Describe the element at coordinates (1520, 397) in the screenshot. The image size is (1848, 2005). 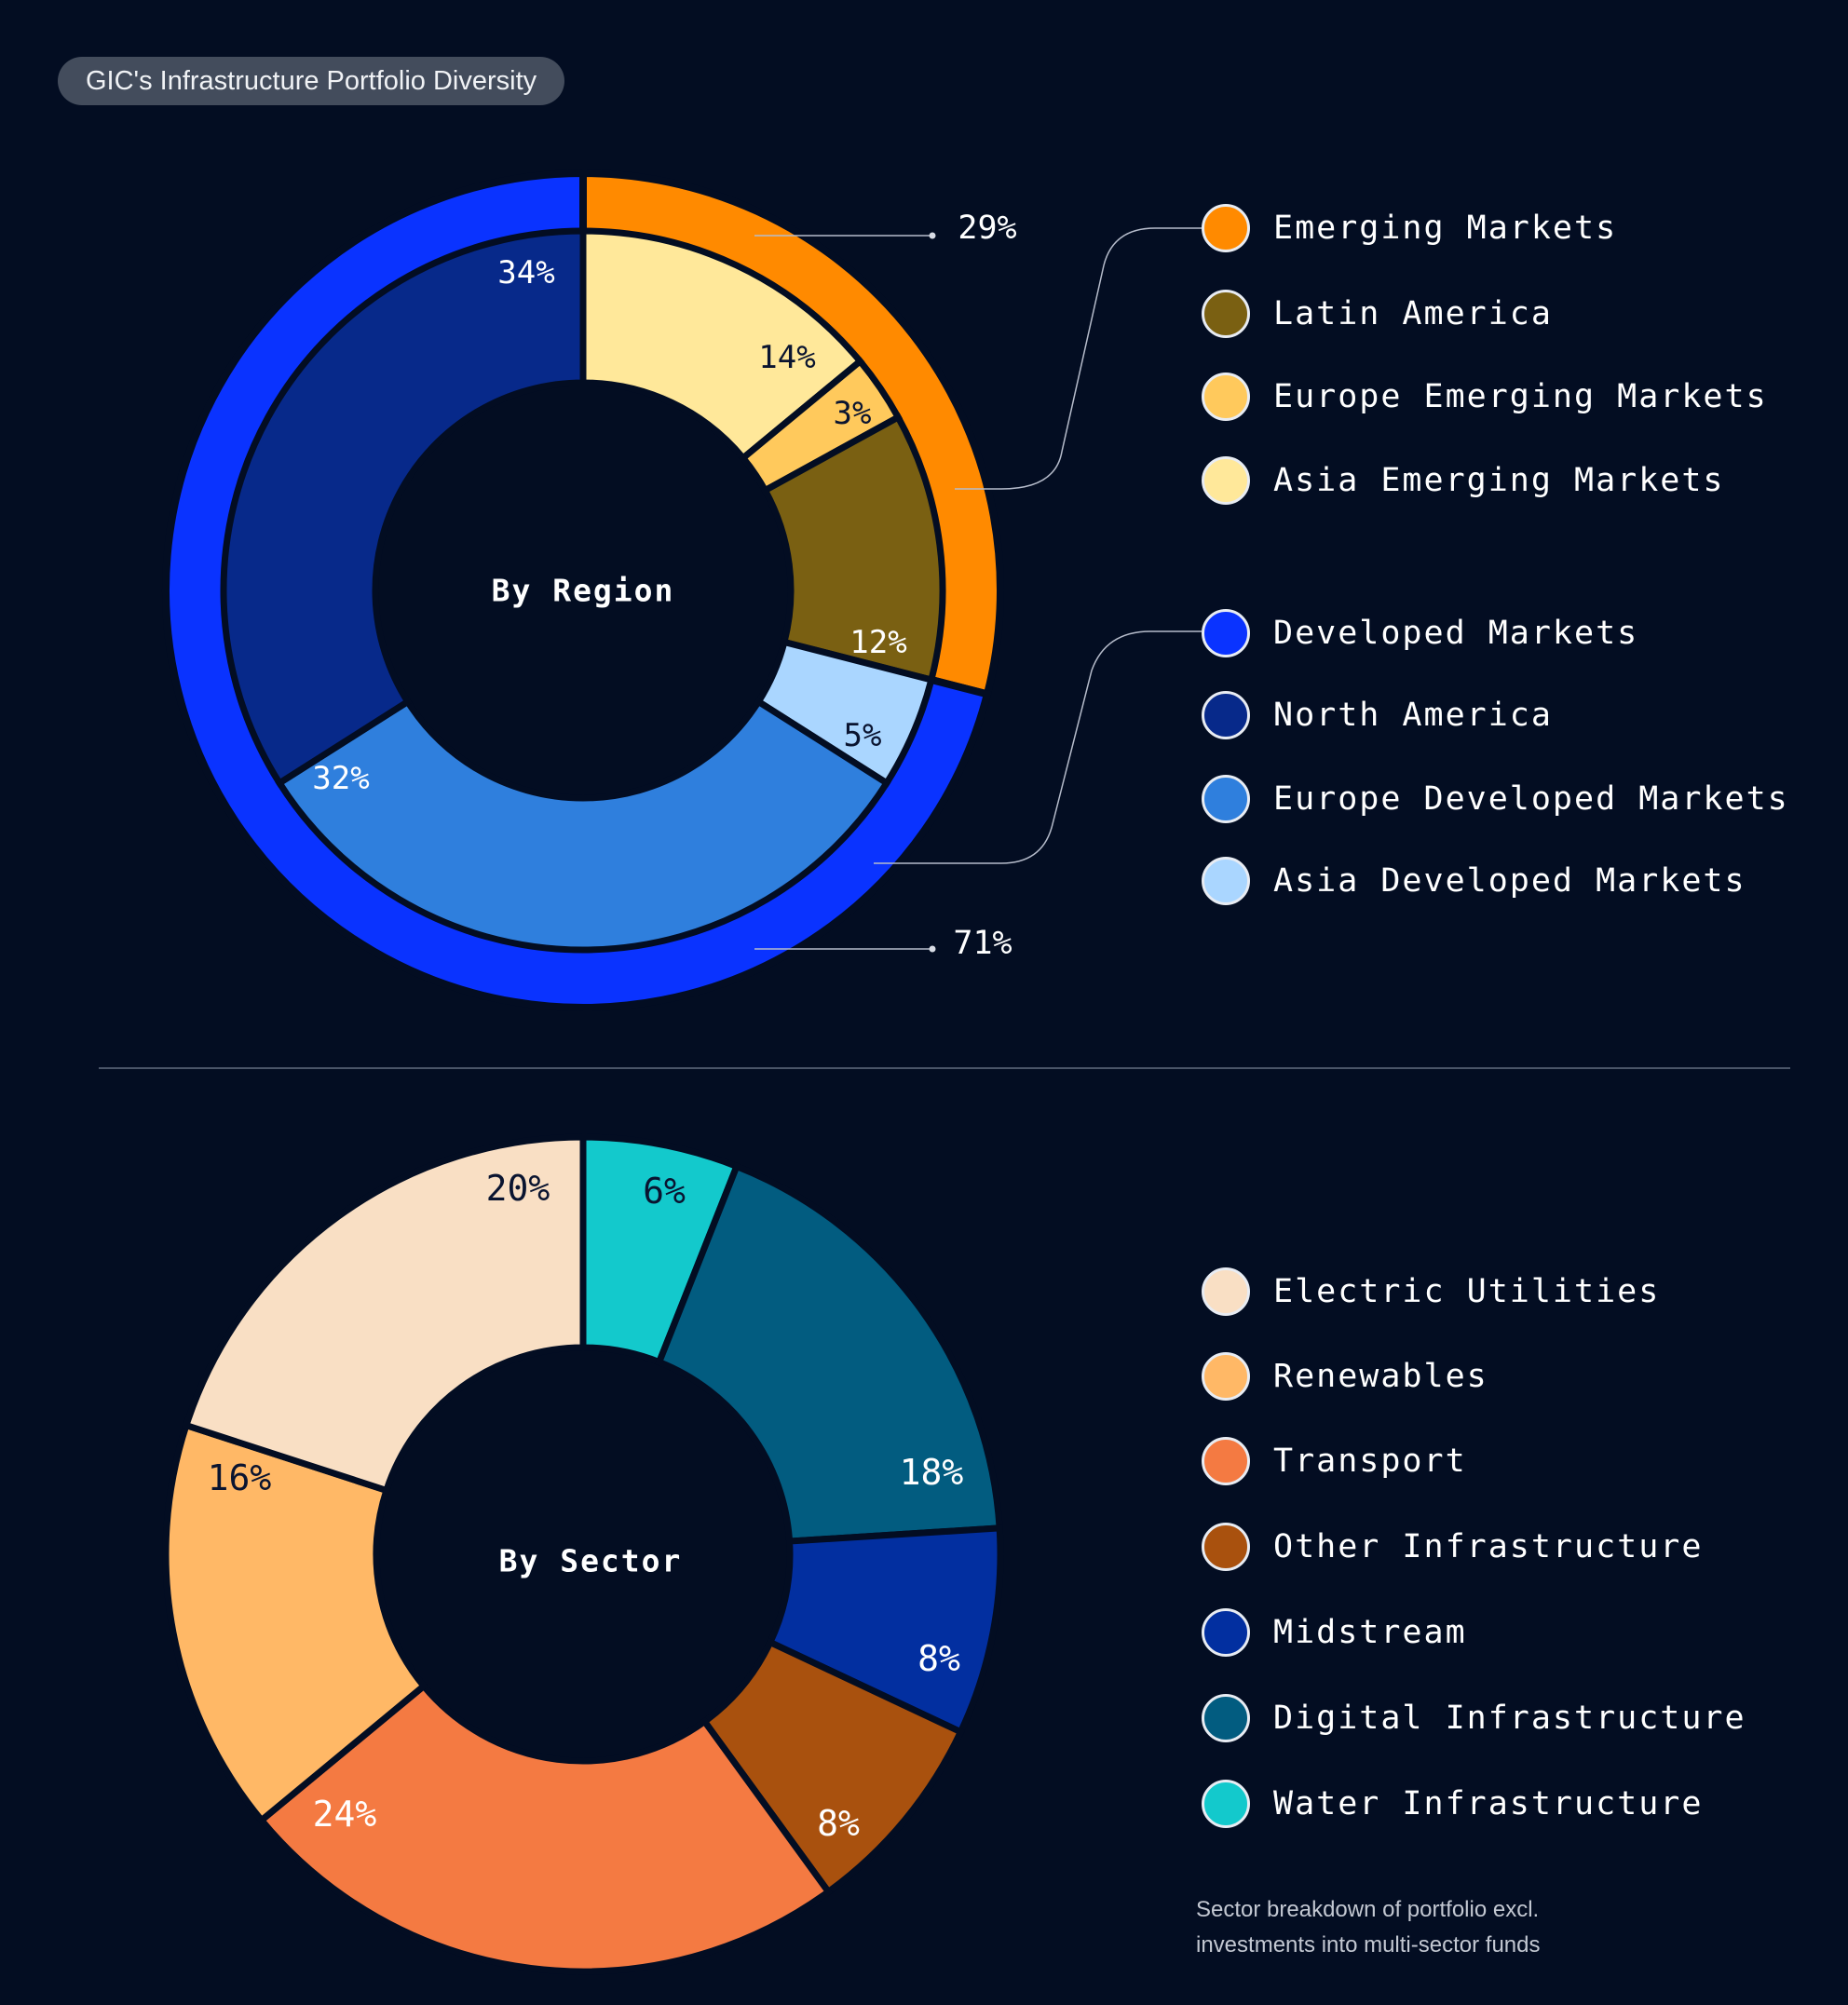
I see `legend-label: Europe Emerging Markets` at that location.